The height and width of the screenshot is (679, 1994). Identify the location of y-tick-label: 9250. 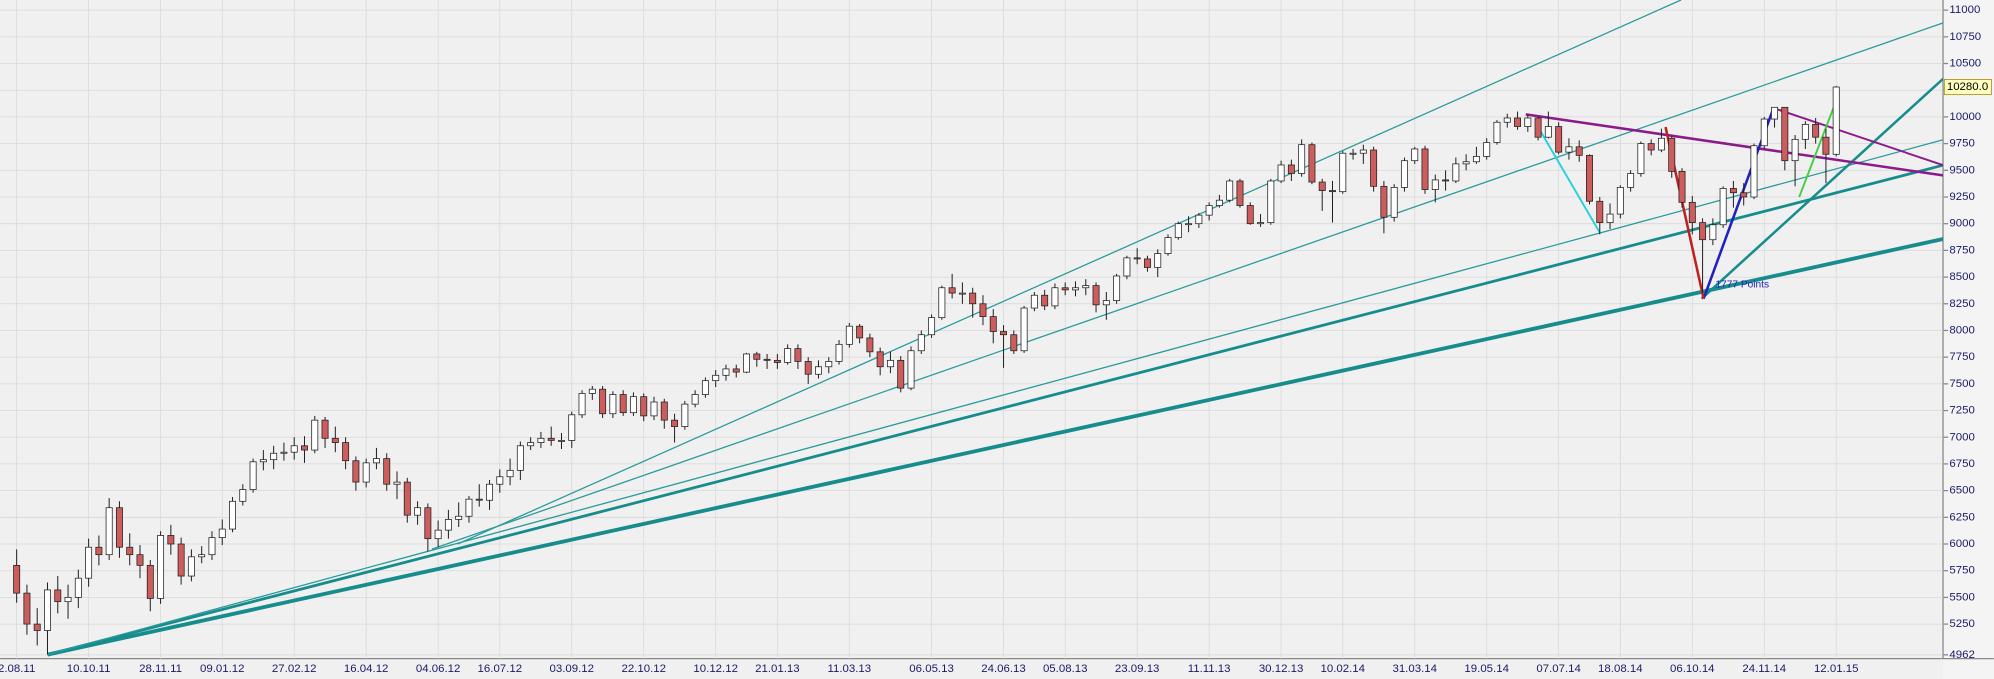
(1961, 197).